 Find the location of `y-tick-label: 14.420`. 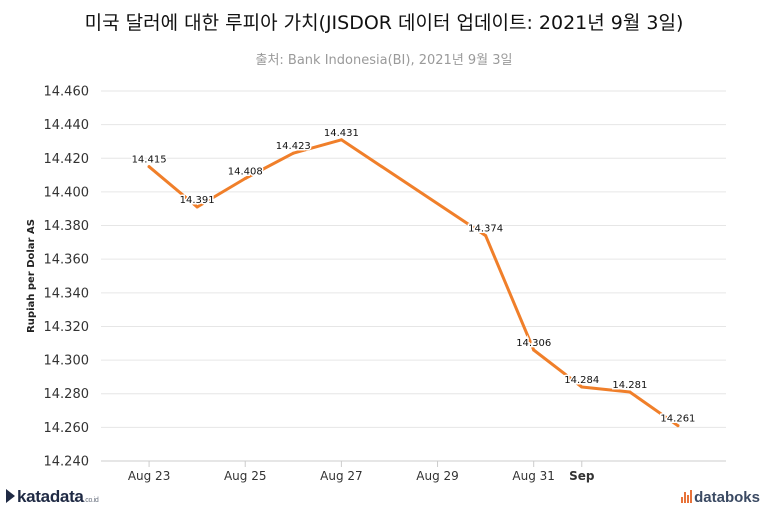

y-tick-label: 14.420 is located at coordinates (67, 159).